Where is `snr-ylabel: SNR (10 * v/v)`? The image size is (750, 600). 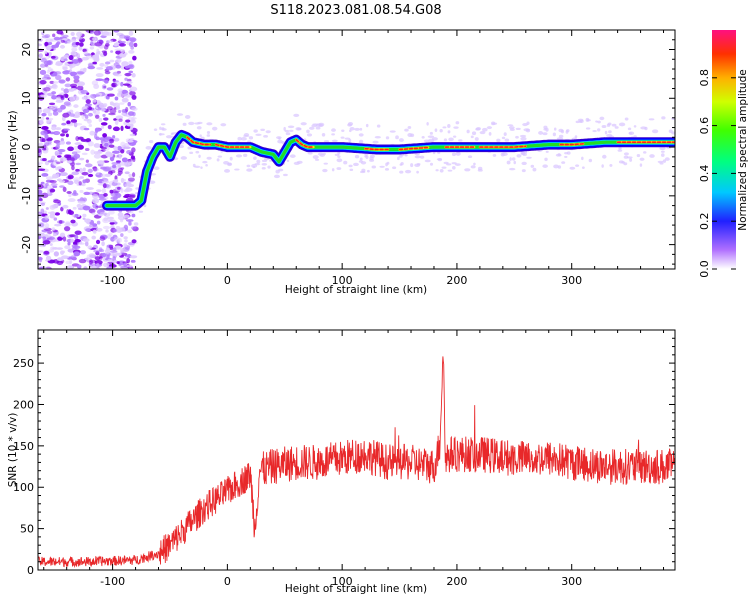 snr-ylabel: SNR (10 * v/v) is located at coordinates (13, 450).